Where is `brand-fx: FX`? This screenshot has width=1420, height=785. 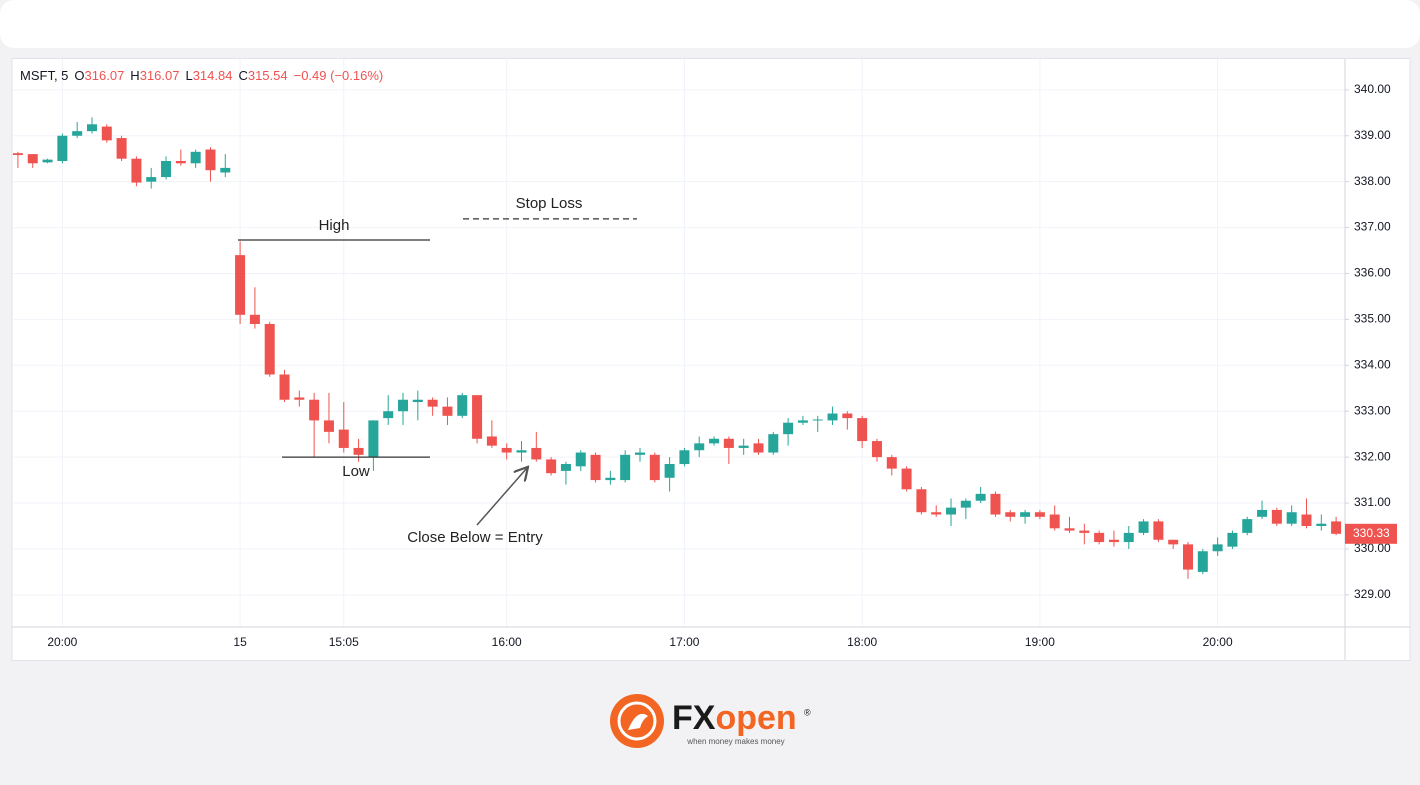 brand-fx: FX is located at coordinates (694, 718).